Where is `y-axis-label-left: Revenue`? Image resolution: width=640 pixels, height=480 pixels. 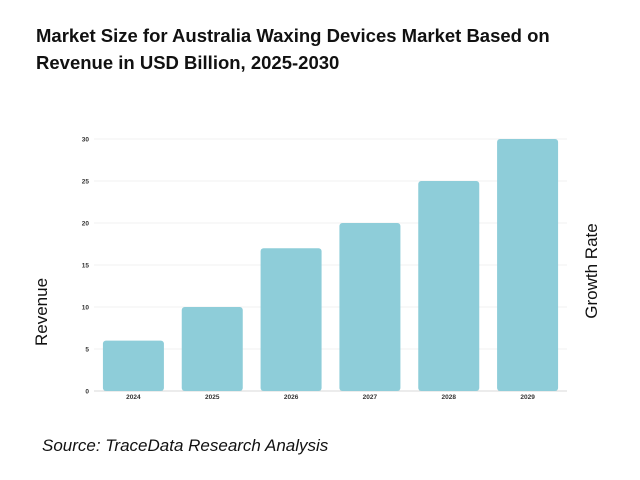 y-axis-label-left: Revenue is located at coordinates (41, 312).